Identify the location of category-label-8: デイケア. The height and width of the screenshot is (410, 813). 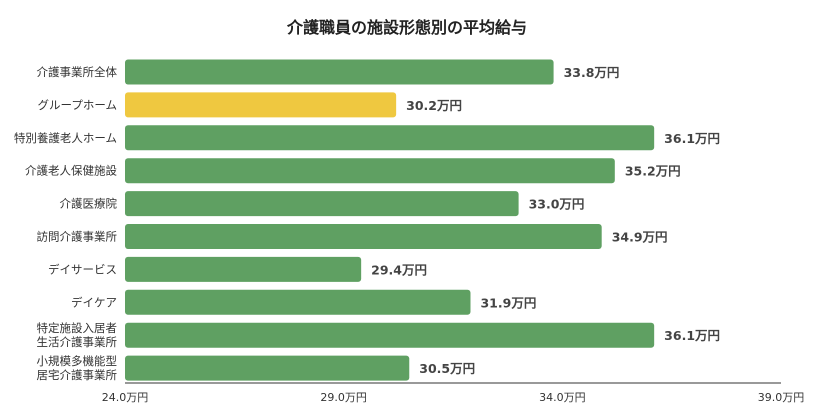
(94, 302).